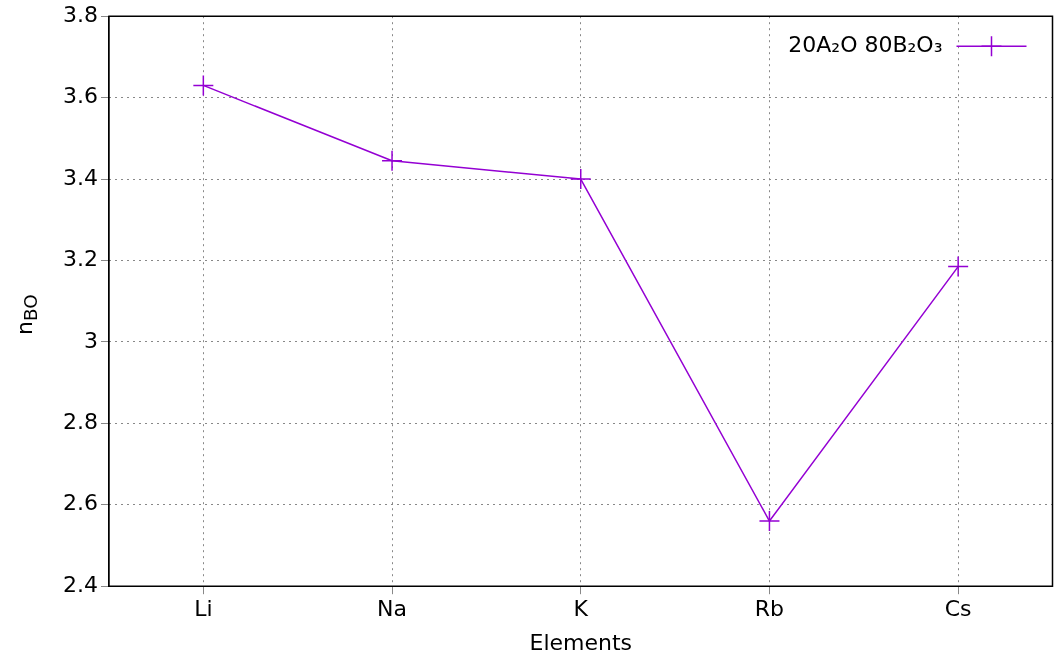  Describe the element at coordinates (80, 177) in the screenshot. I see `y-tick-label: 3.4` at that location.